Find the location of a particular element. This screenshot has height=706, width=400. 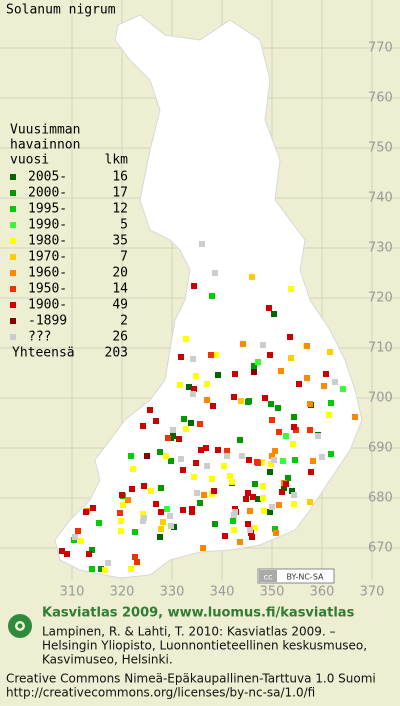

logo is located at coordinates (20, 626).